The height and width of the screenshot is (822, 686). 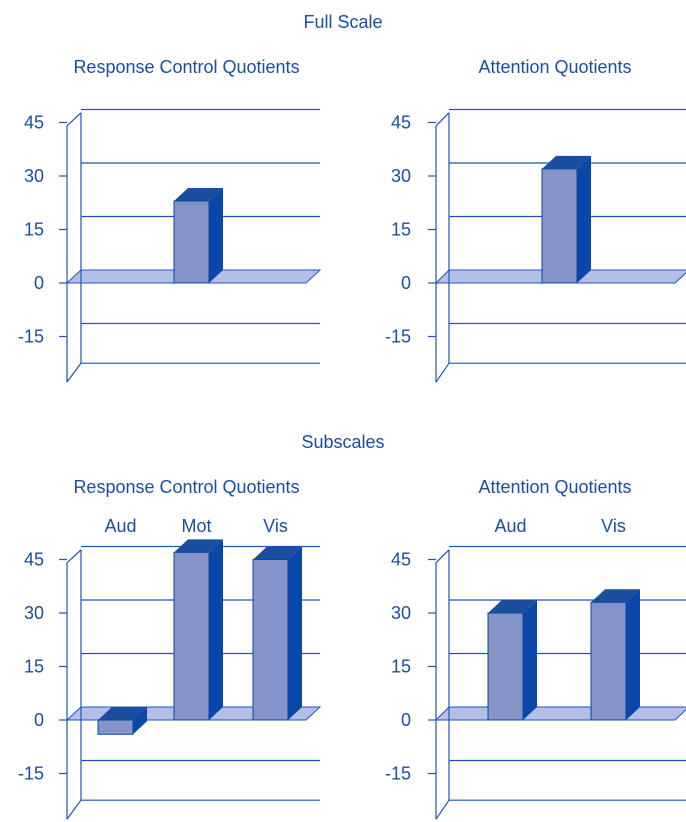 What do you see at coordinates (196, 526) in the screenshot?
I see `category-label: Mot` at bounding box center [196, 526].